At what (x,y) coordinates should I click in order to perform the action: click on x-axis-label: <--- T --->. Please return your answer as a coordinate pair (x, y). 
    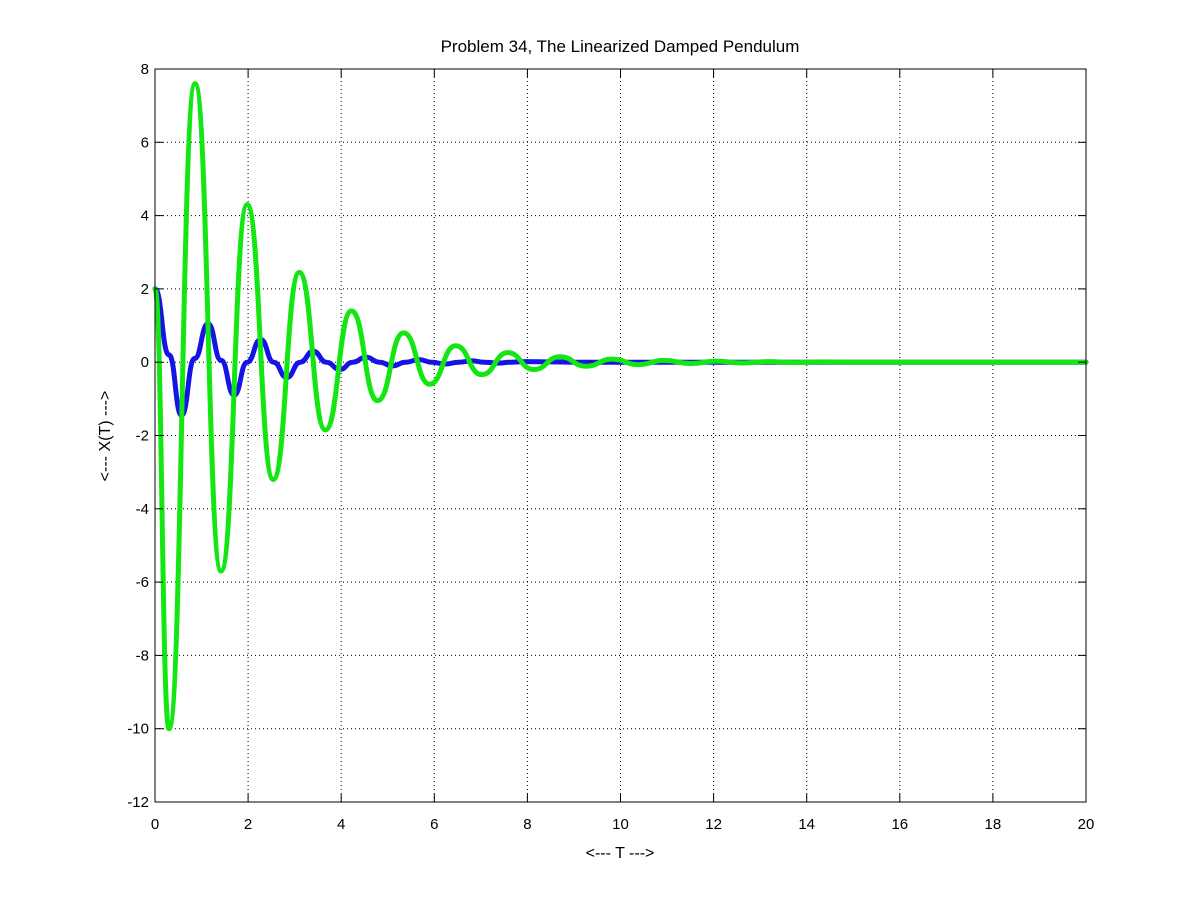
    Looking at the image, I should click on (620, 853).